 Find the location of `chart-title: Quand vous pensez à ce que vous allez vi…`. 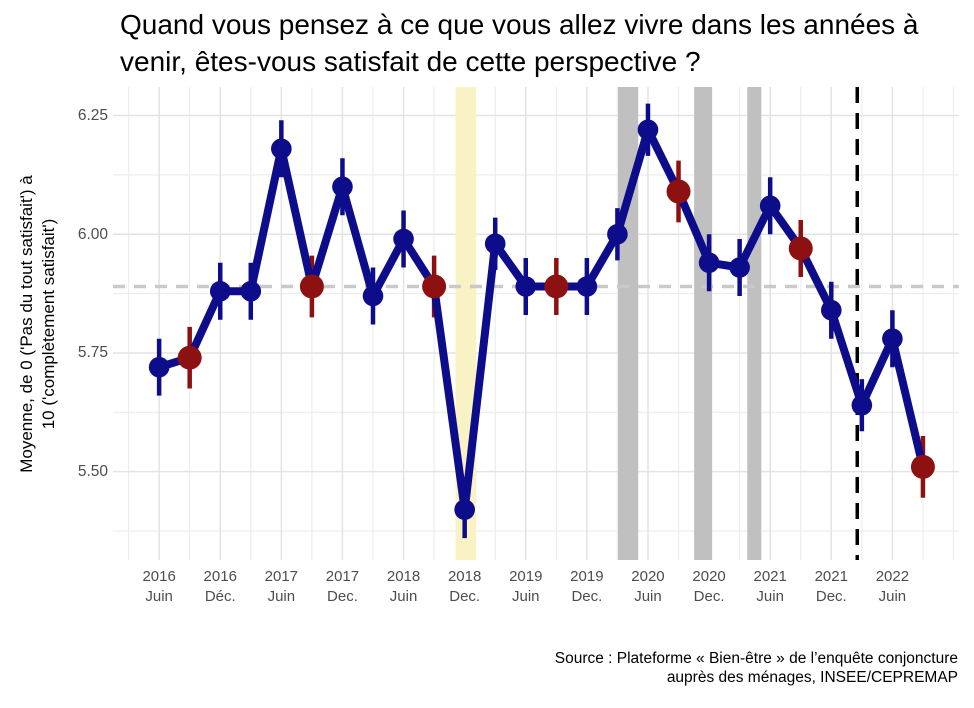

chart-title: Quand vous pensez à ce que vous allez vi… is located at coordinates (519, 43).